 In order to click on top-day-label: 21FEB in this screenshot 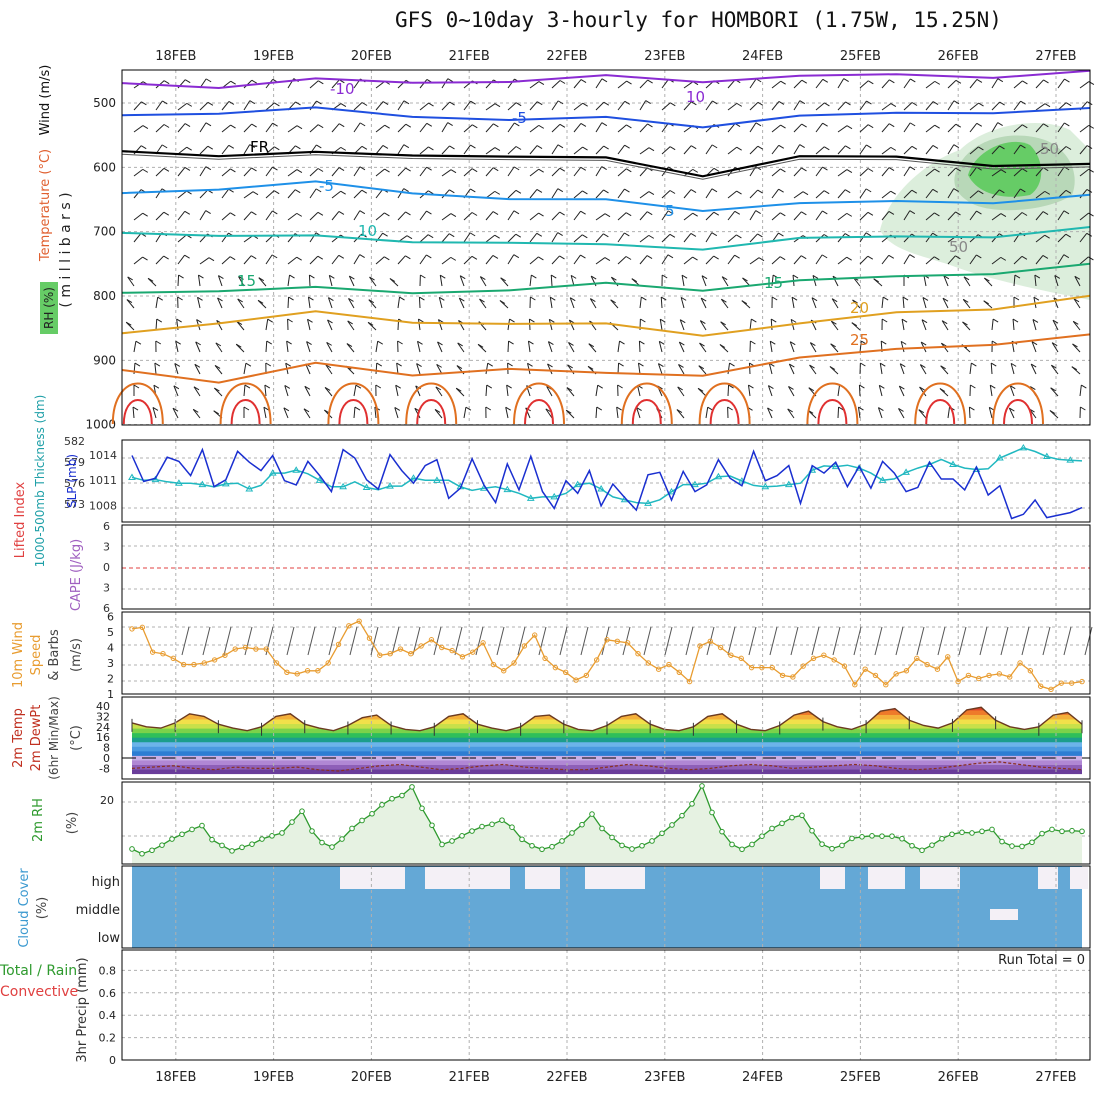, I will do `click(469, 56)`.